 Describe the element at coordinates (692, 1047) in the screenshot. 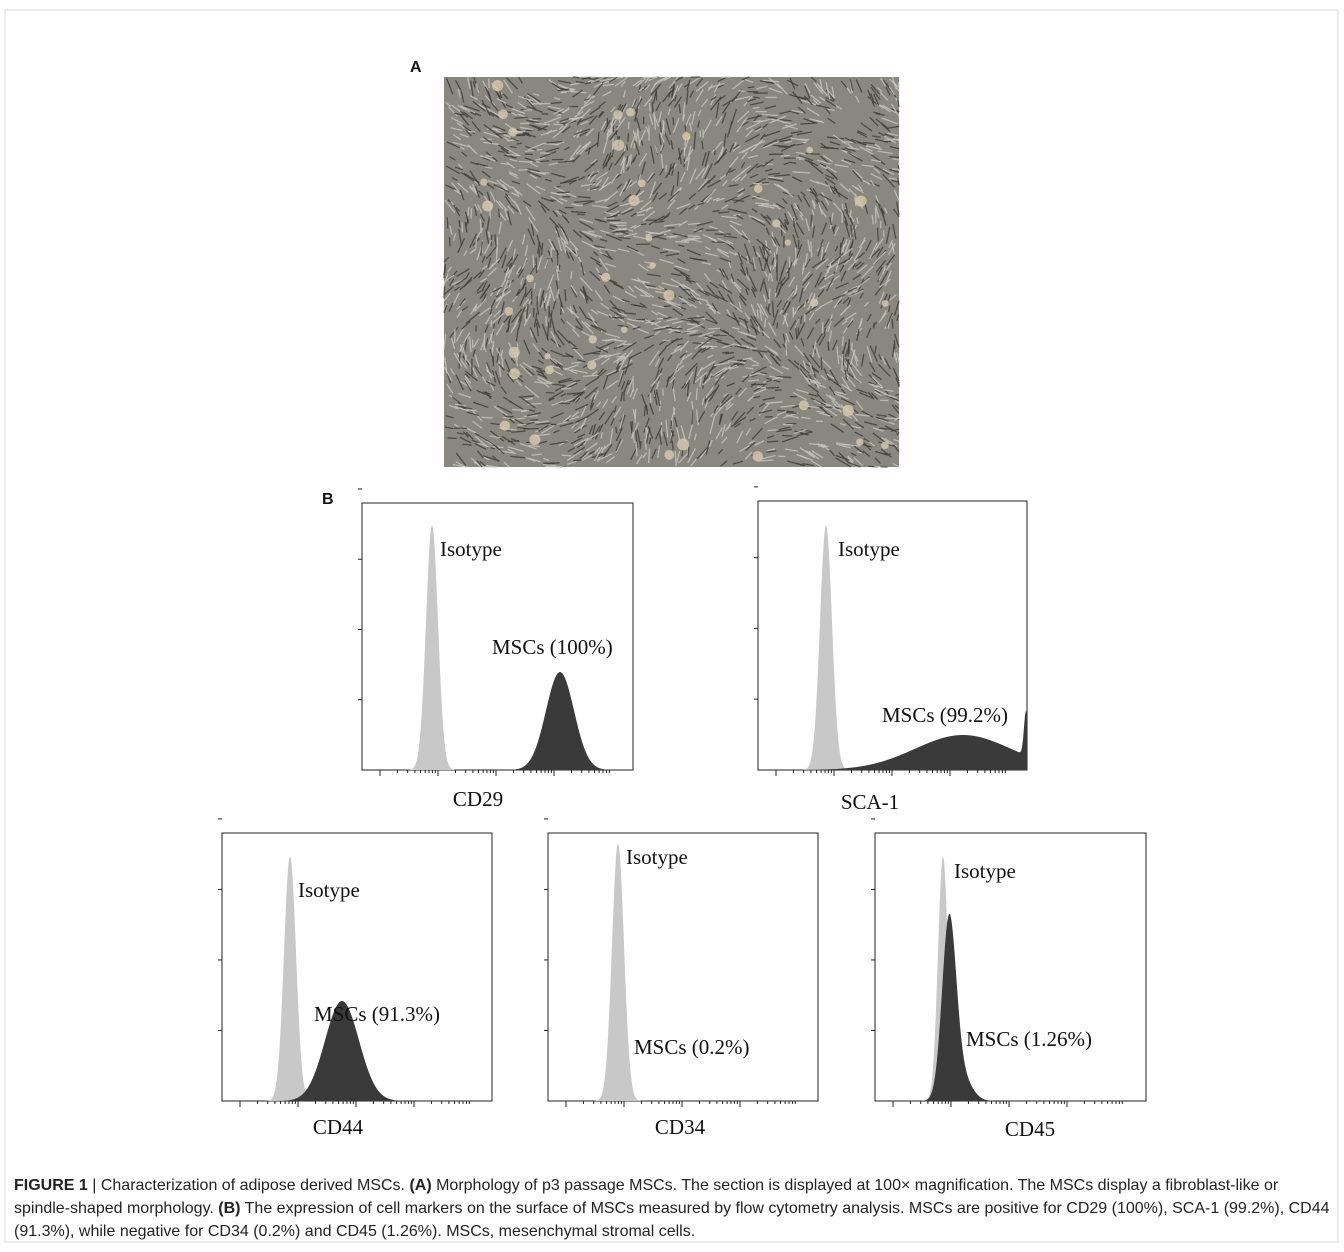

I see `msc-label: MSCs (0.2%)` at that location.